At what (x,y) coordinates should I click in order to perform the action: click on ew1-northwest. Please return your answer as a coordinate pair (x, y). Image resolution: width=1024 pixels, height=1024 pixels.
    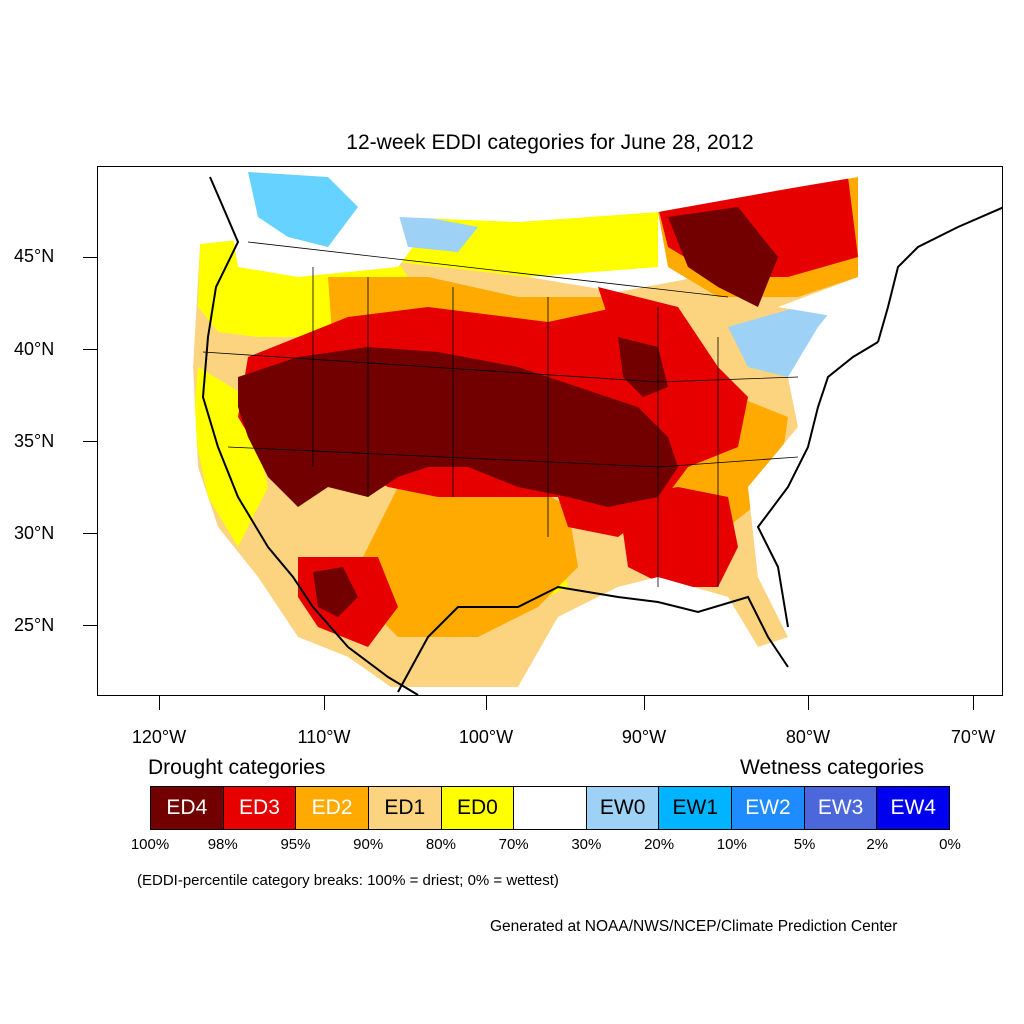
    Looking at the image, I should click on (303, 209).